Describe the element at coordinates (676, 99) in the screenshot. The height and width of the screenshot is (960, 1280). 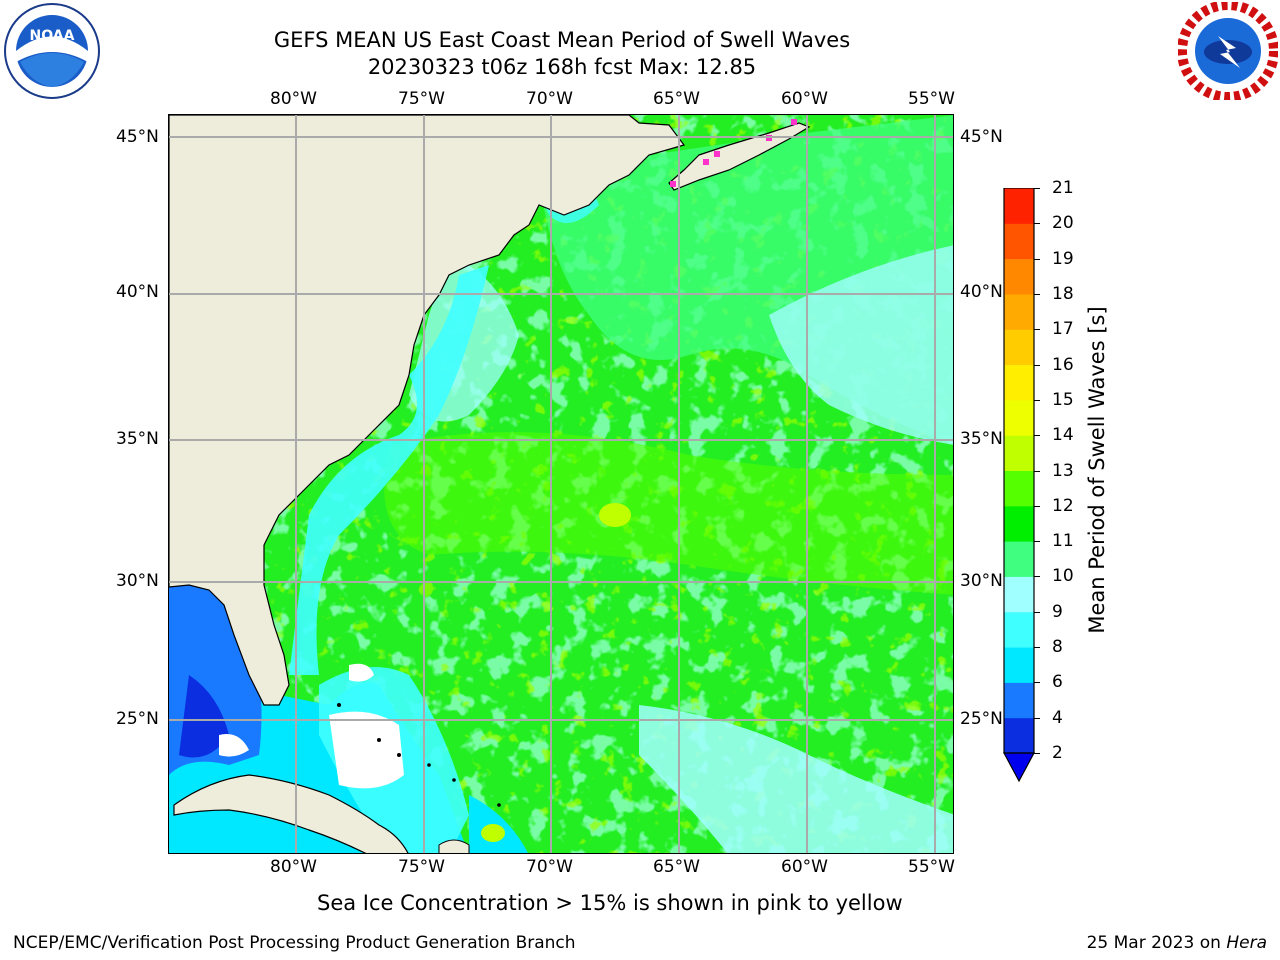
I see `lon-label-top: 65°W` at that location.